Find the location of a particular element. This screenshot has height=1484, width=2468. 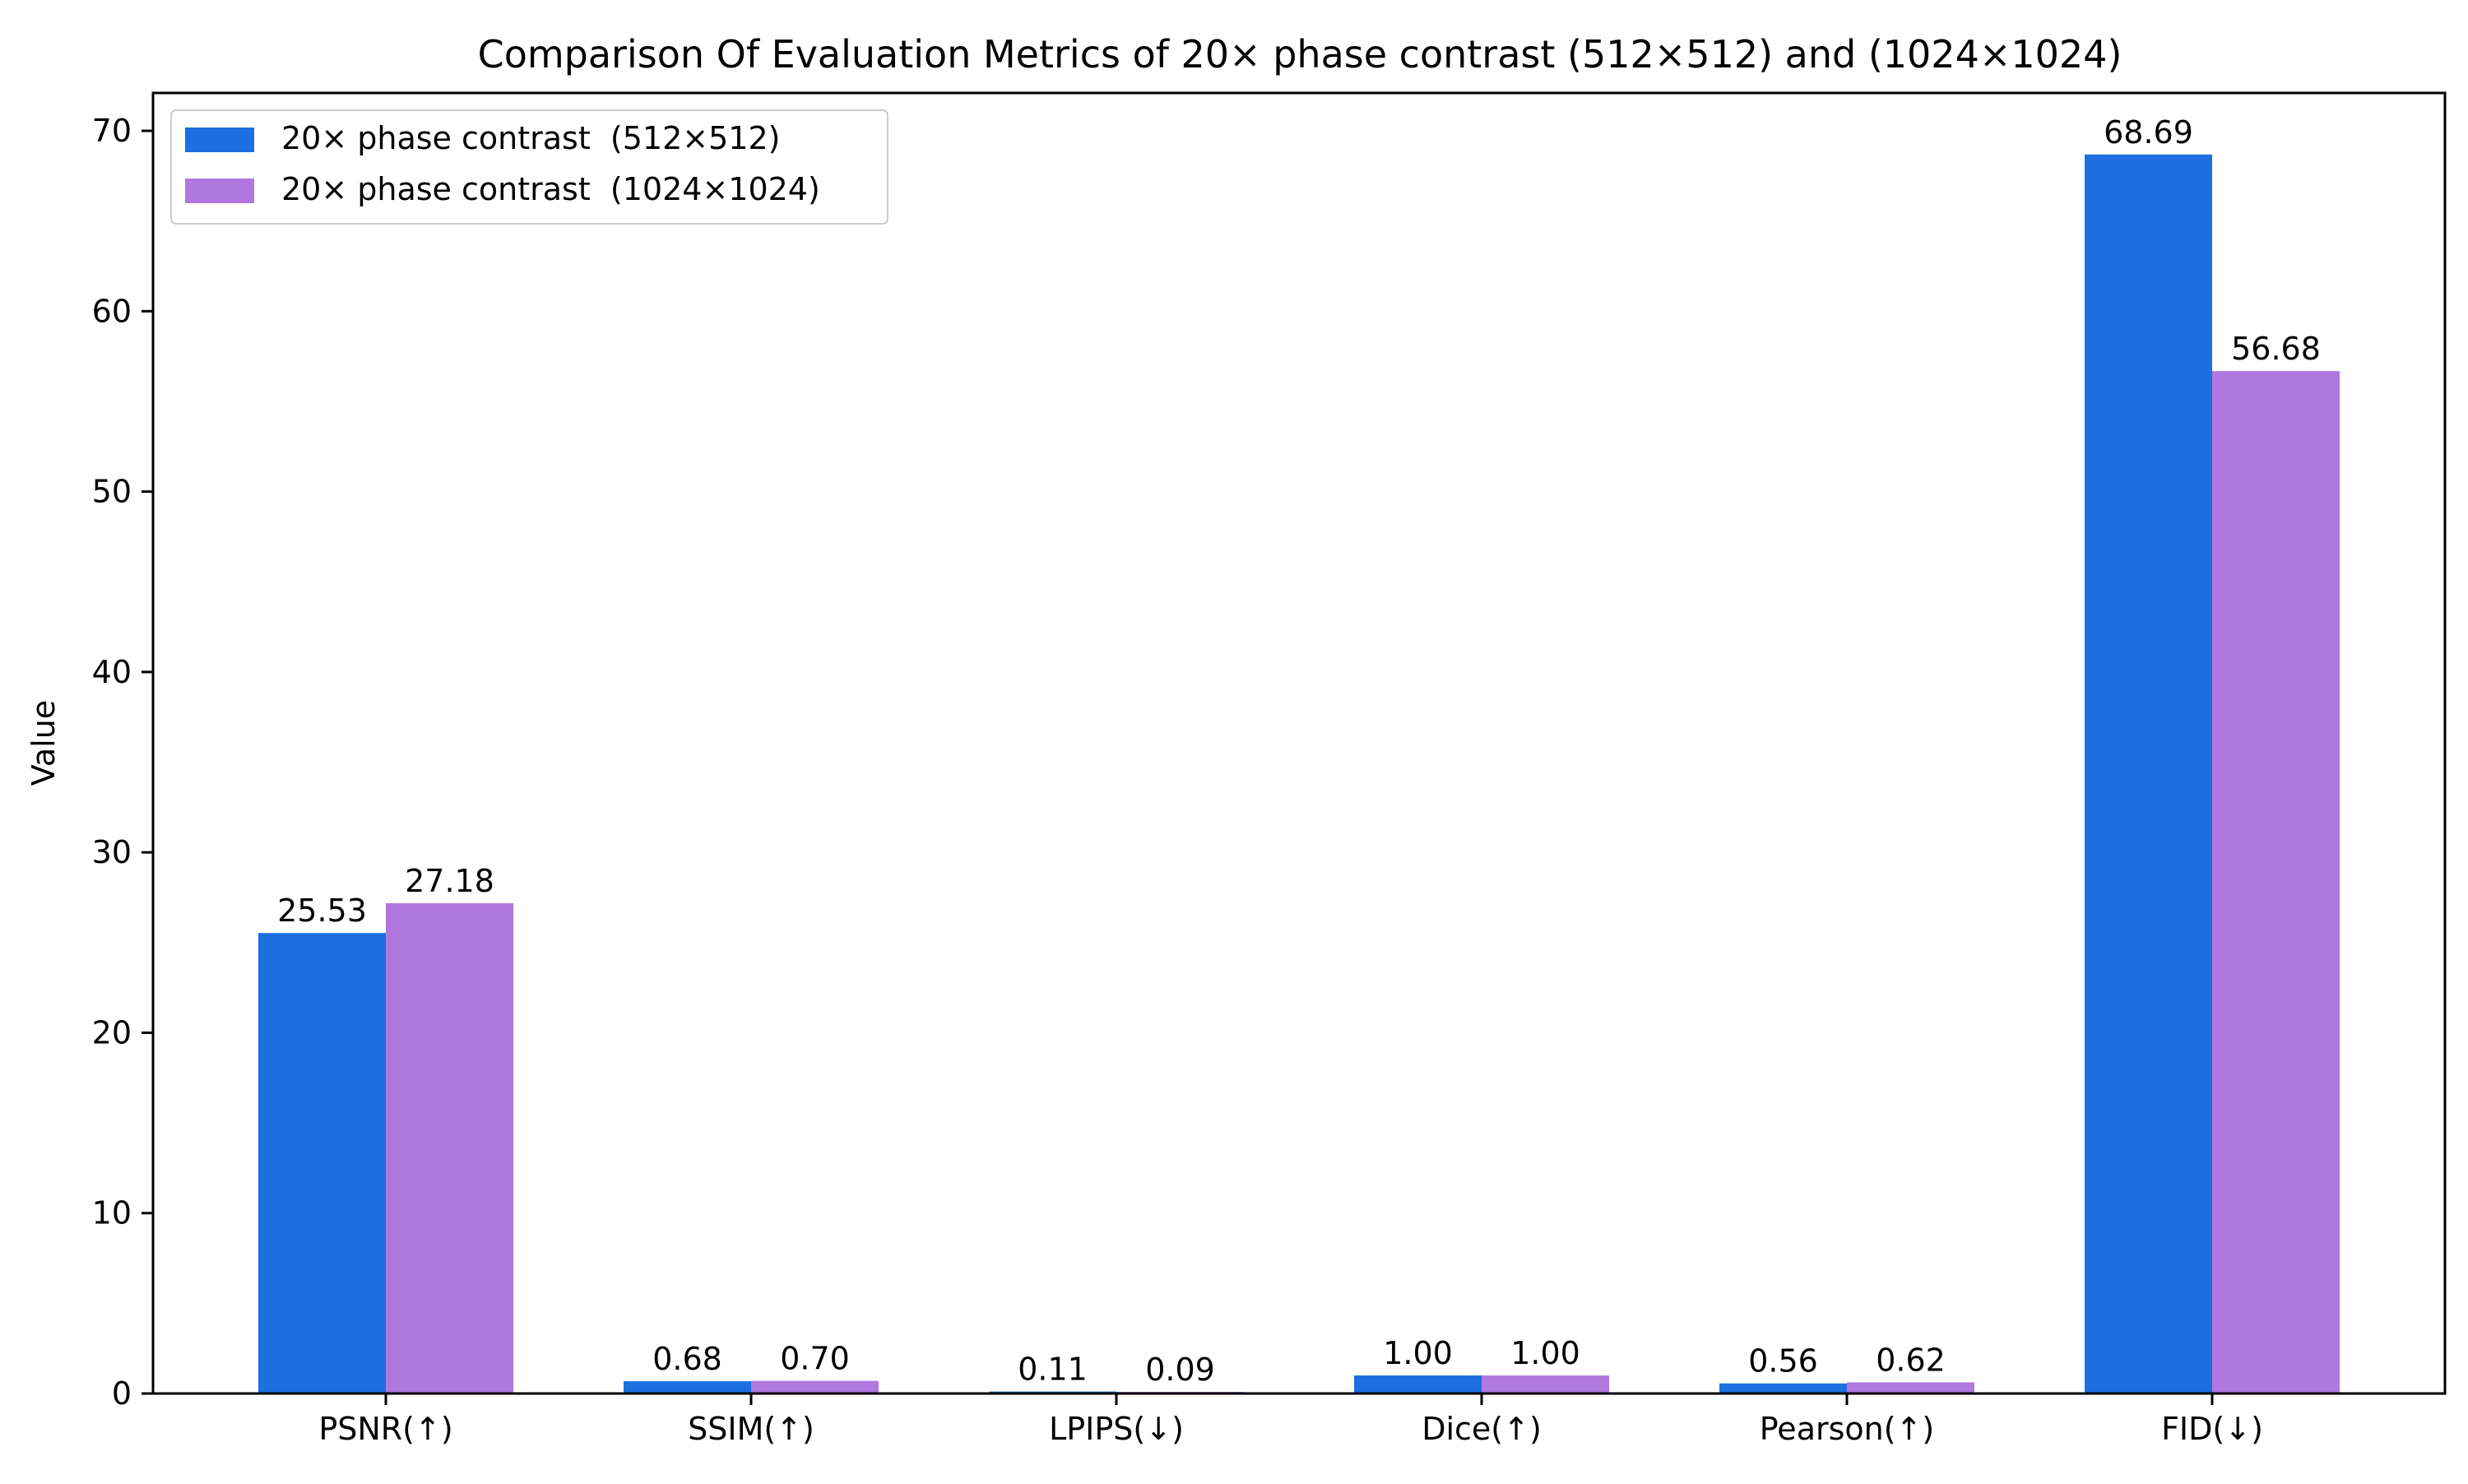

value-label-ssim-series-0: 0.68 is located at coordinates (687, 1359).